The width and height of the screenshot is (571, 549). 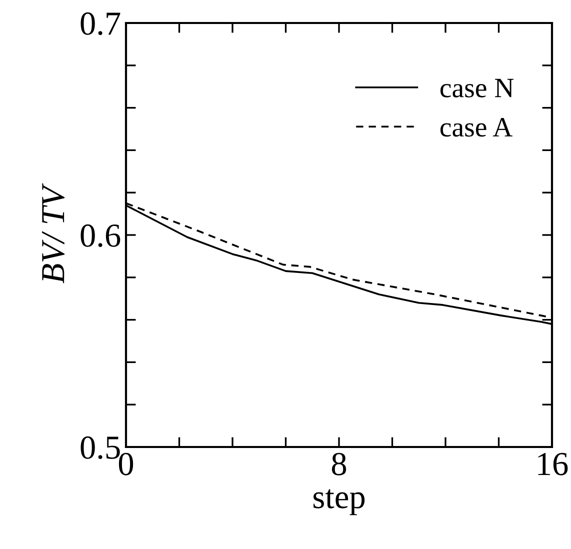 What do you see at coordinates (477, 88) in the screenshot?
I see `legend-label: case N` at bounding box center [477, 88].